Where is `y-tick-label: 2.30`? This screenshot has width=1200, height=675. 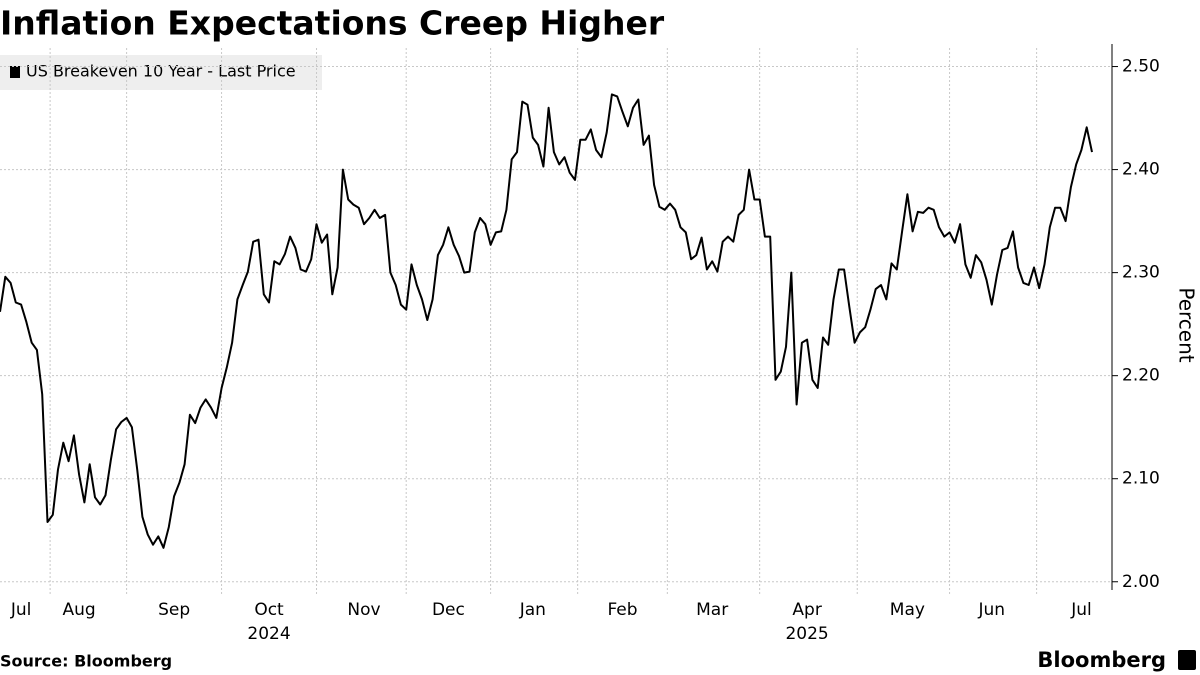 y-tick-label: 2.30 is located at coordinates (1141, 273).